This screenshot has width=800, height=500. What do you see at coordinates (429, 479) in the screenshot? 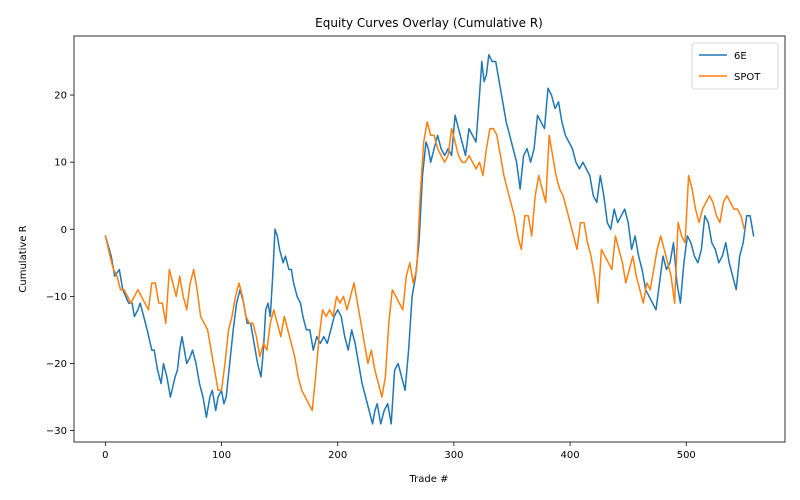
I see `x-axis-label: Trade #` at bounding box center [429, 479].